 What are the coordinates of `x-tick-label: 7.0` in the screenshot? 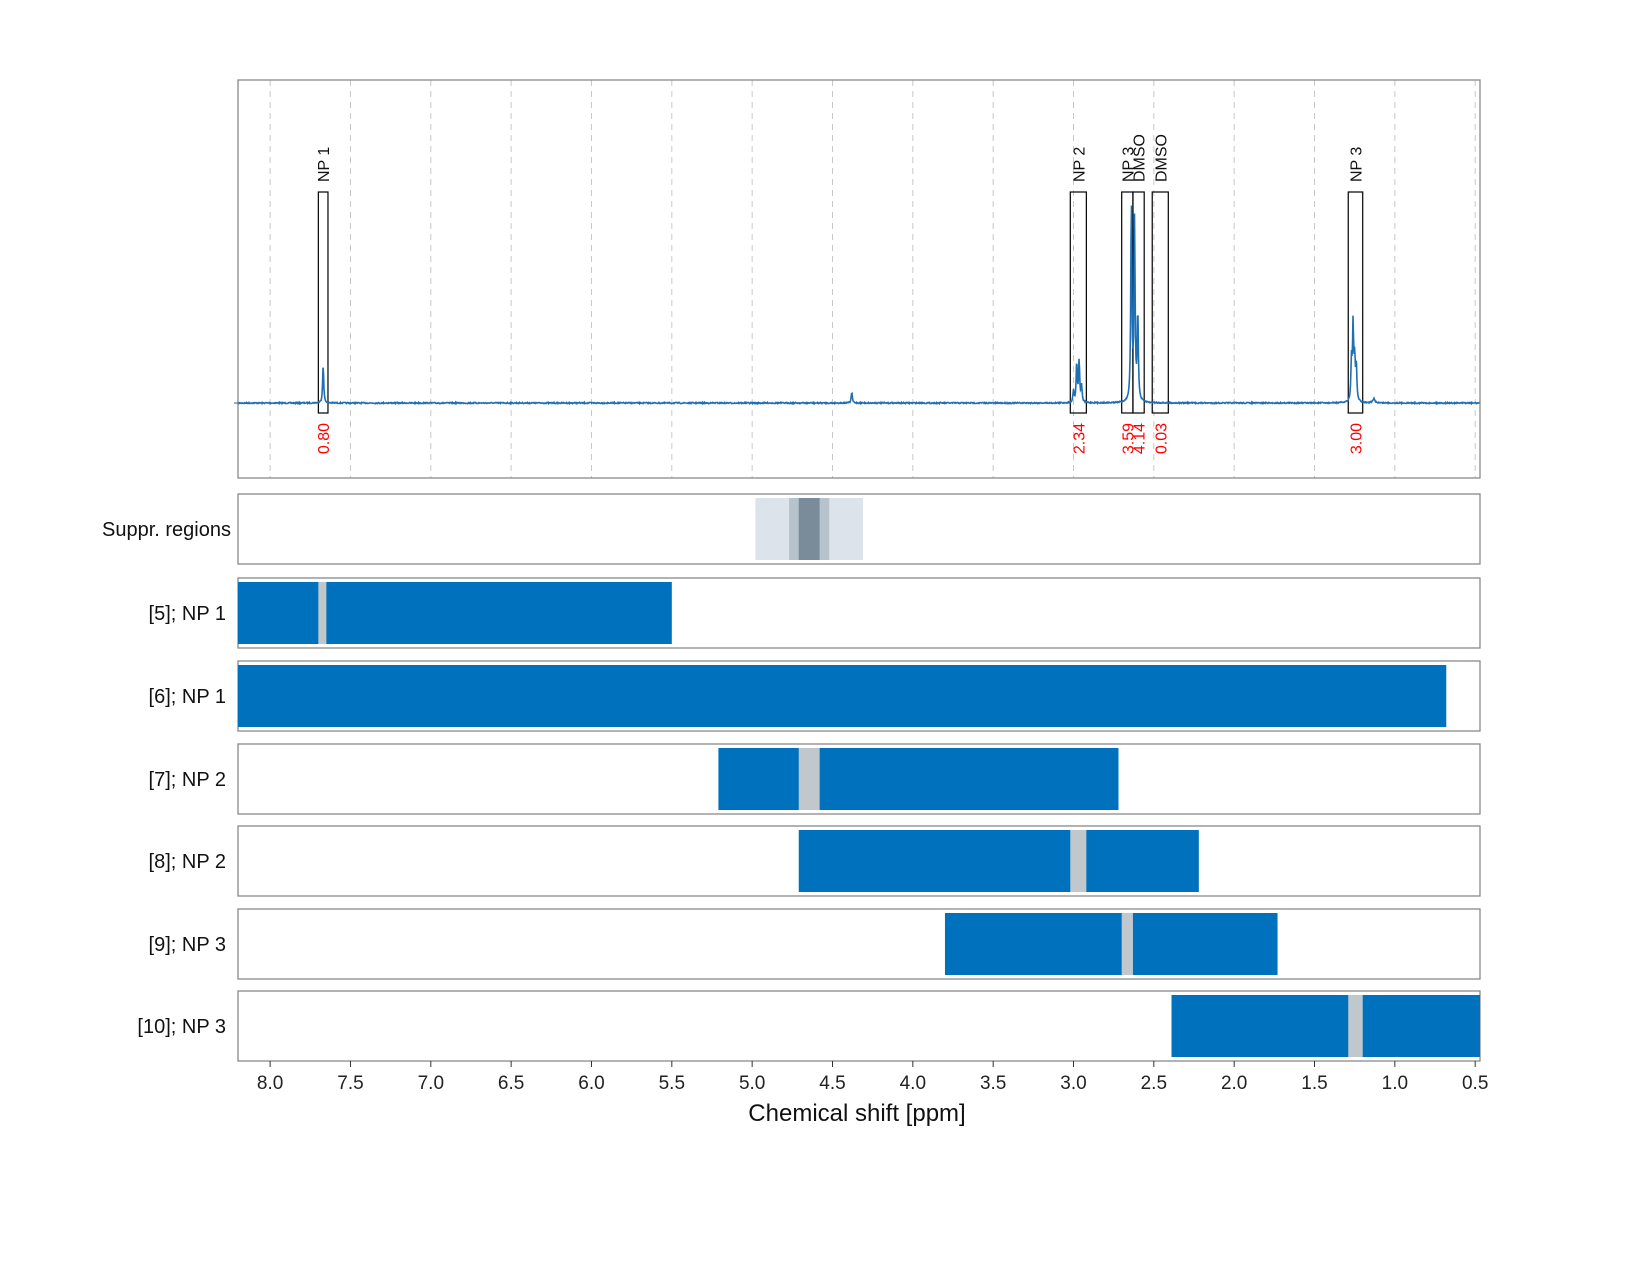 It's located at (431, 1083).